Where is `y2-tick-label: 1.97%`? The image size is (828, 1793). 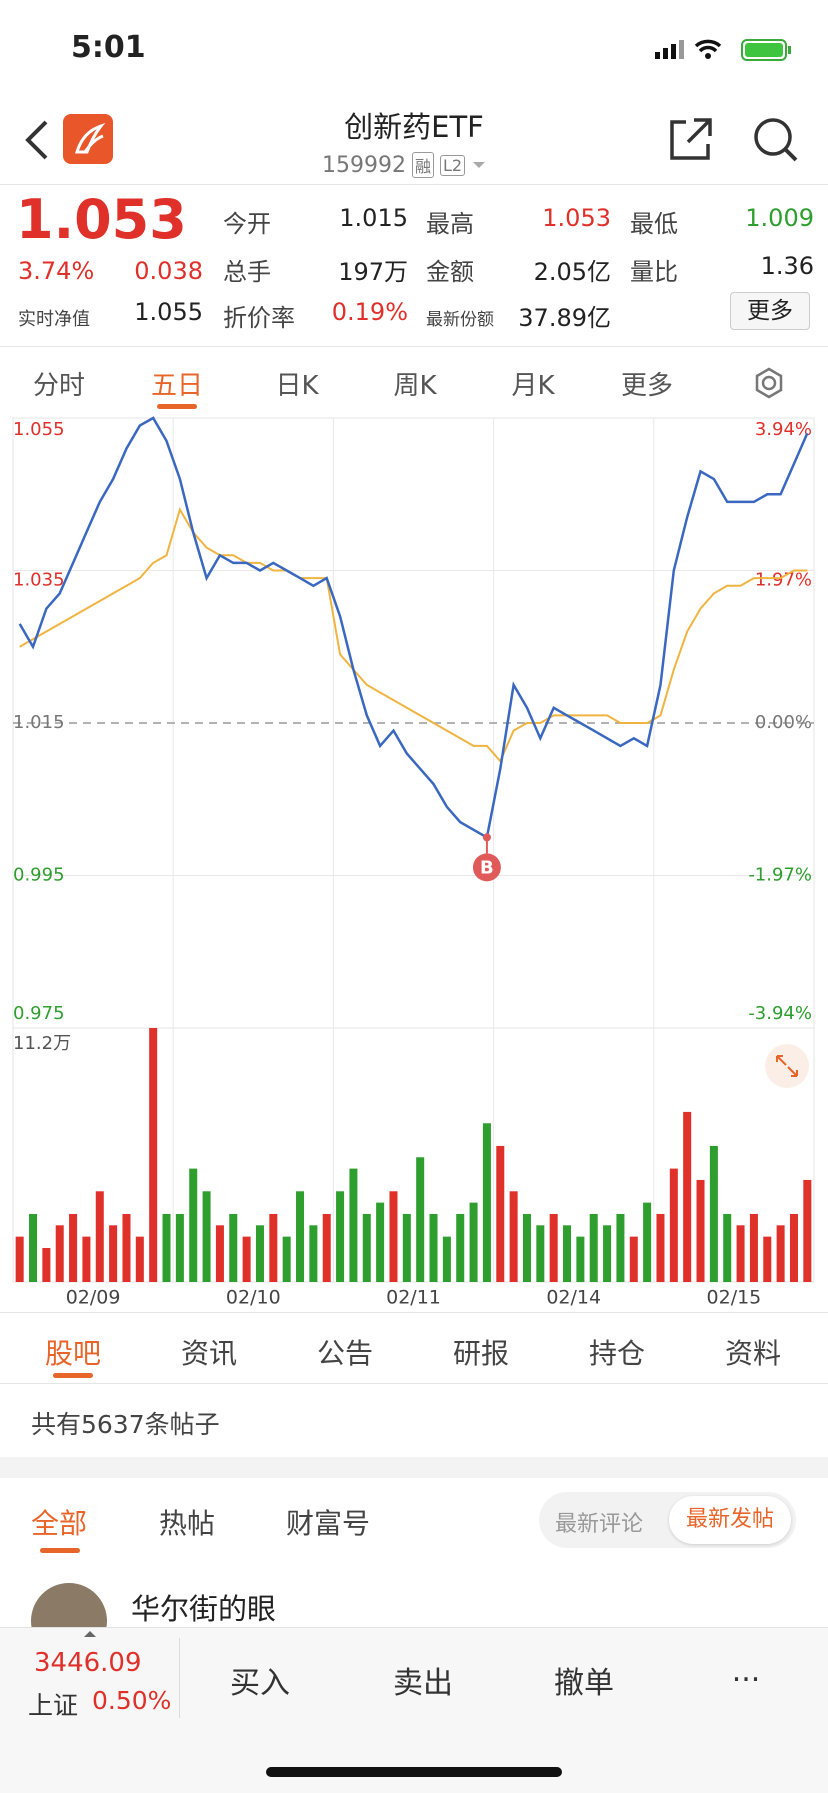 y2-tick-label: 1.97% is located at coordinates (783, 580).